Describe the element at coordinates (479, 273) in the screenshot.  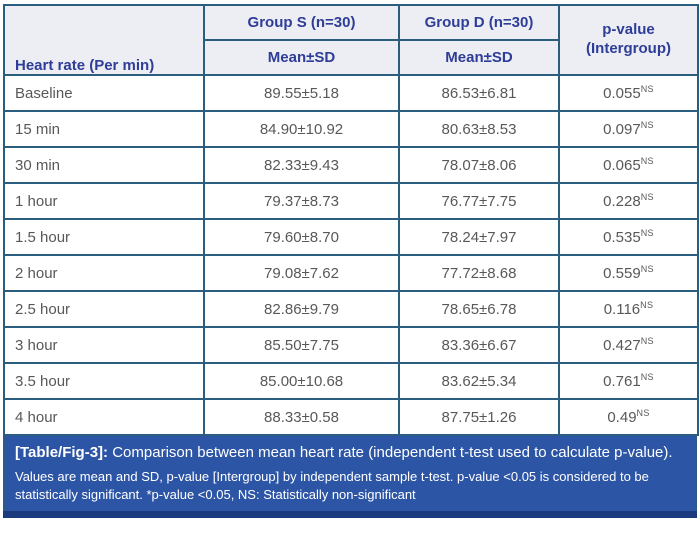
I see `group-d-value: 77.72±8.68` at that location.